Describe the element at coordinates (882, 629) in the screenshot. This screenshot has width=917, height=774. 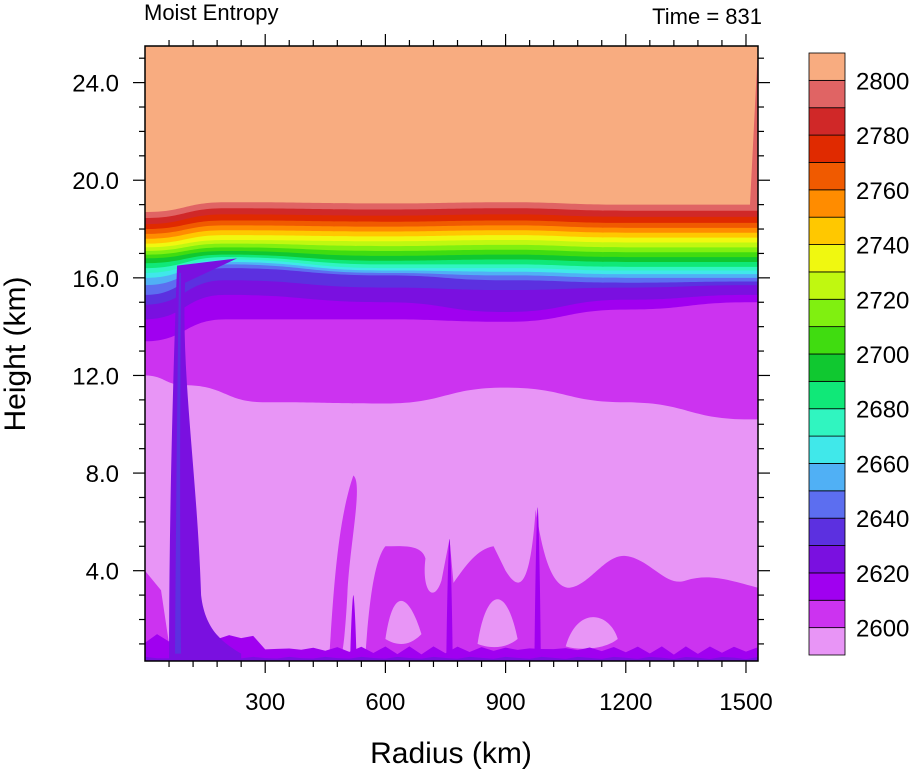
I see `colorbar-label: 2600` at that location.